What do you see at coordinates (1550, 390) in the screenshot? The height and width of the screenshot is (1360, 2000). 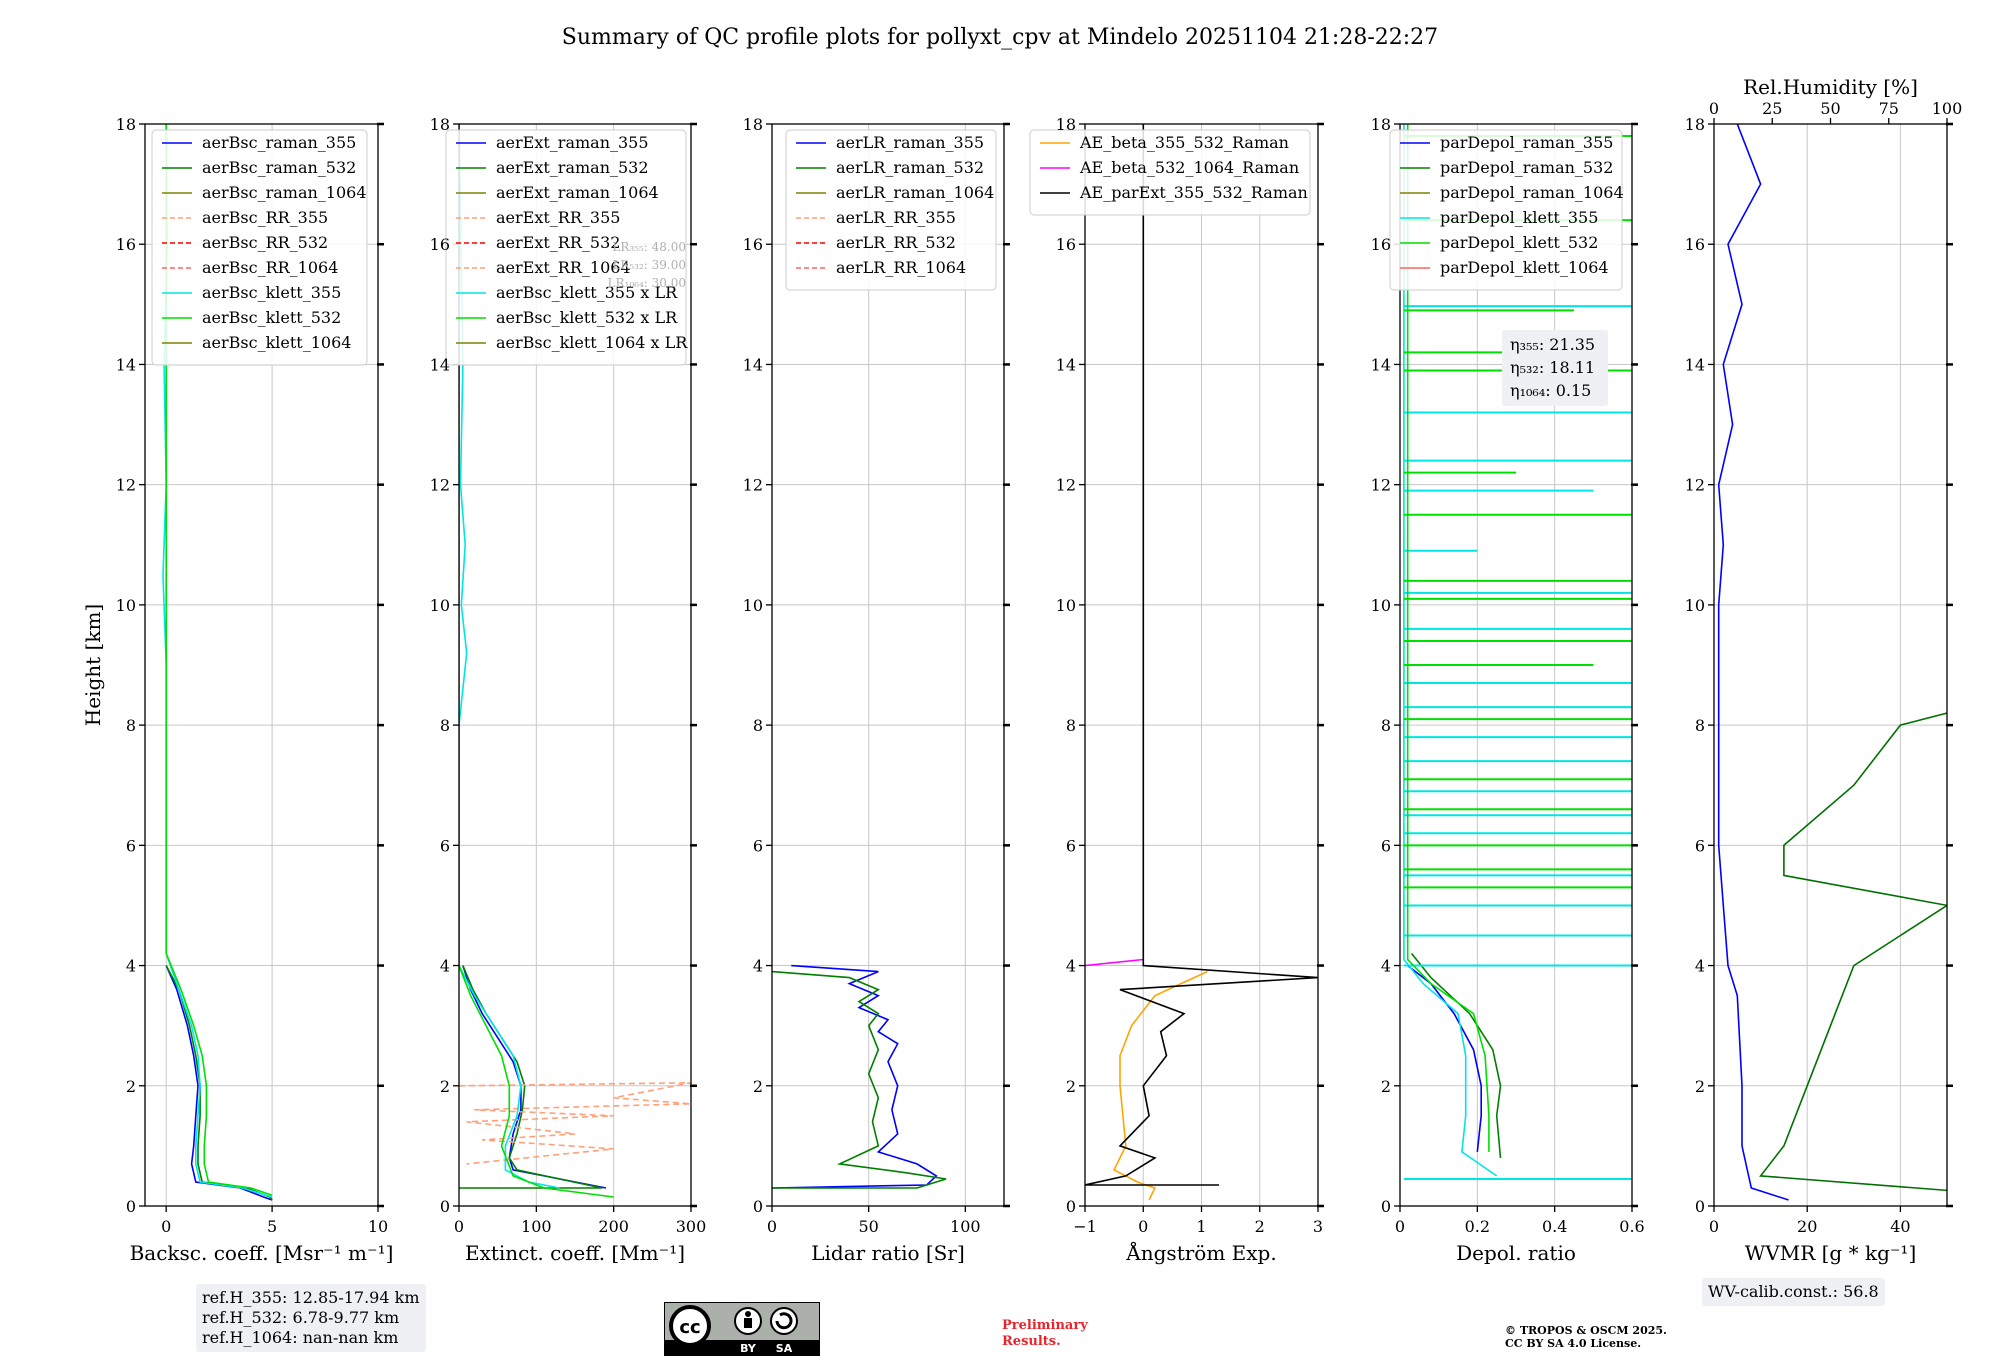 I see `eta-value: η₁₀₆₄: 0.15` at bounding box center [1550, 390].